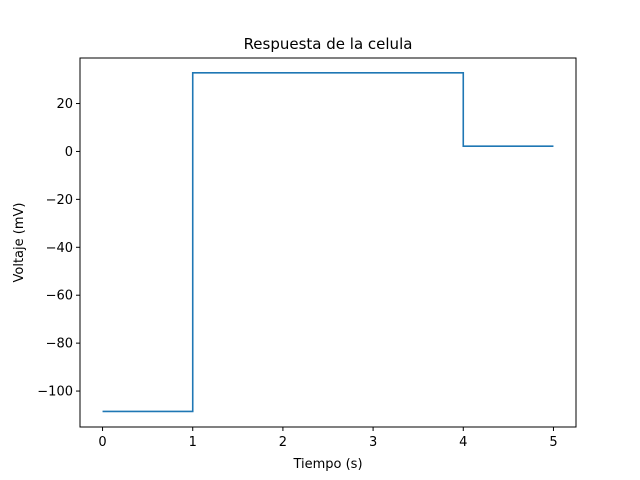 The image size is (640, 480). I want to click on y-tick-label: −80, so click(59, 344).